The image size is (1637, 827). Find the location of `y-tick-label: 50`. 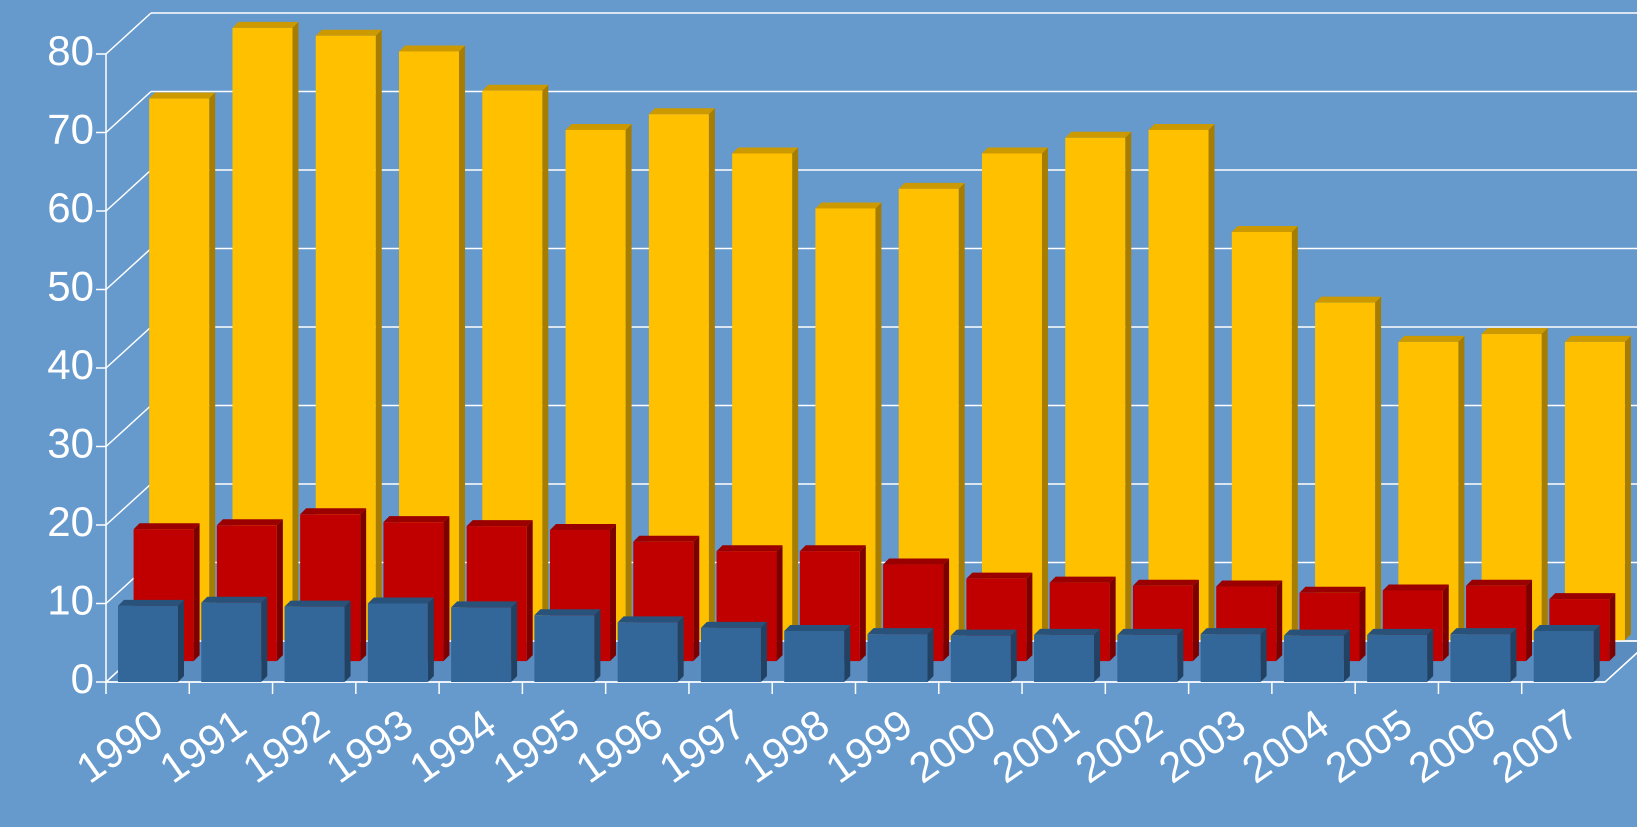

y-tick-label: 50 is located at coordinates (70, 286).